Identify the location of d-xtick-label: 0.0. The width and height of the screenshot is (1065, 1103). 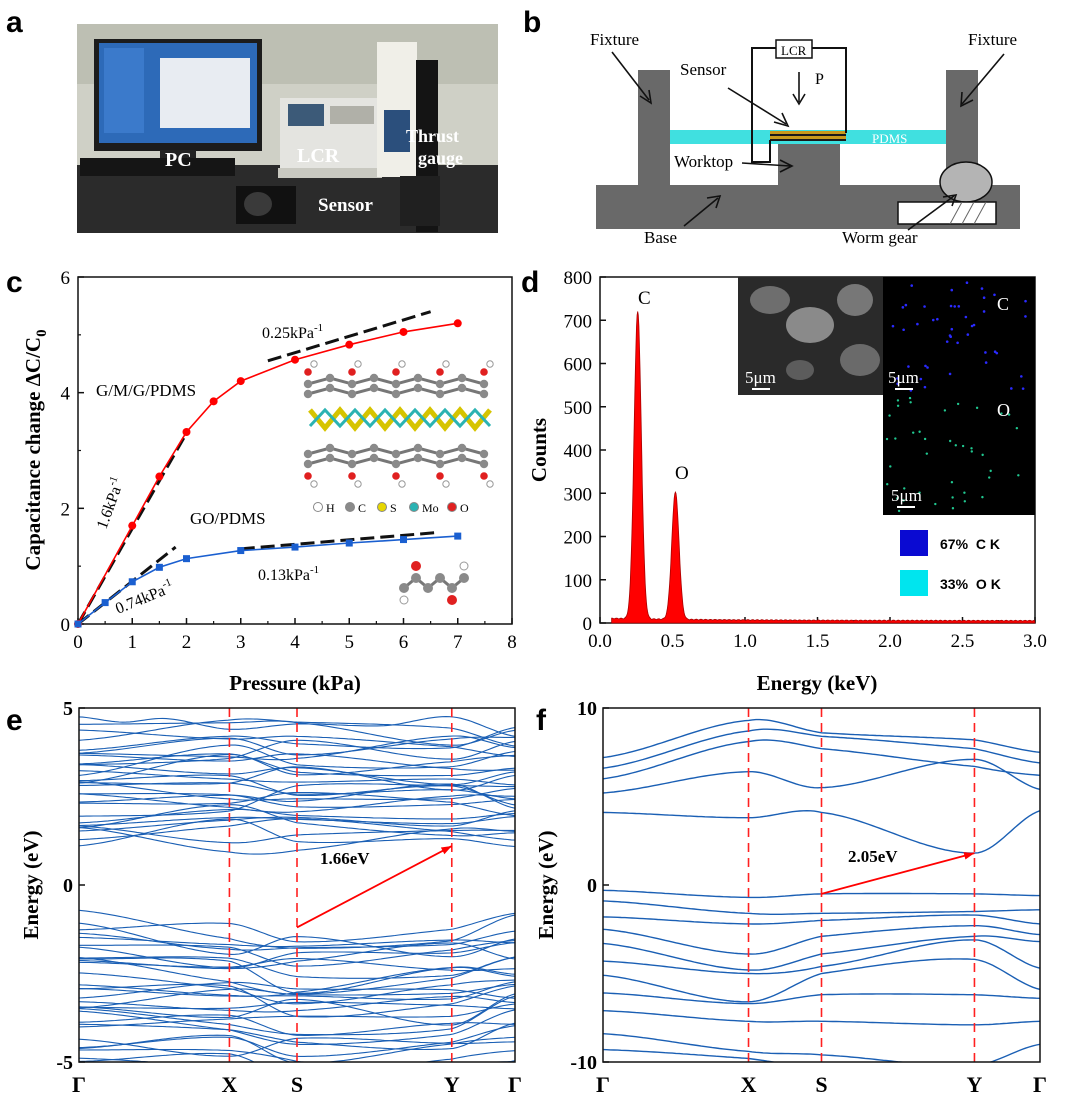
(600, 641).